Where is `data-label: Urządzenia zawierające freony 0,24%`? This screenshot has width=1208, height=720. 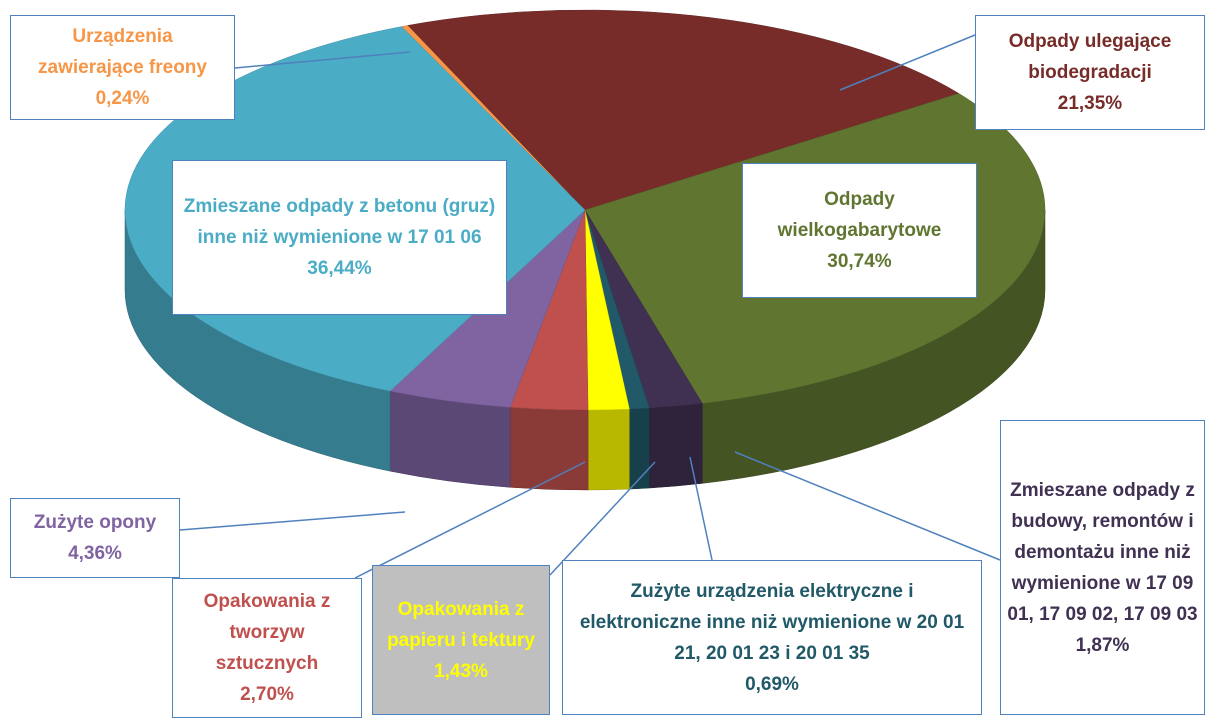 data-label: Urządzenia zawierające freony 0,24% is located at coordinates (122, 67).